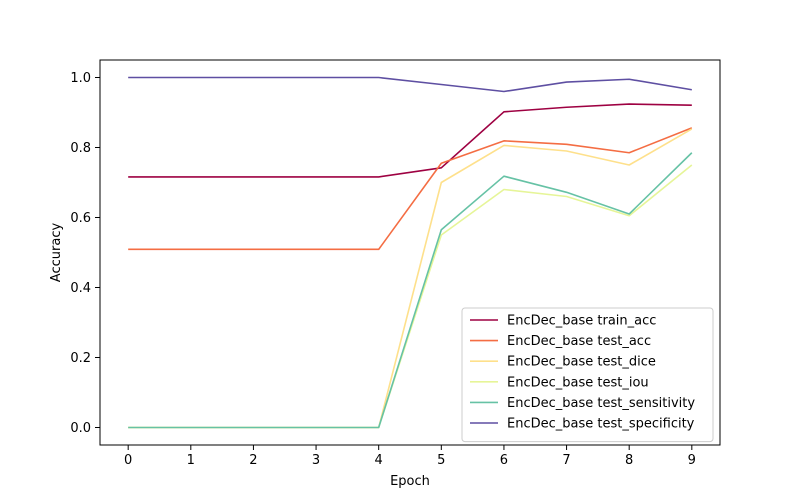  What do you see at coordinates (410, 456) in the screenshot?
I see `x-axis: 0 1 2 3 4 5 6 7 8 9` at bounding box center [410, 456].